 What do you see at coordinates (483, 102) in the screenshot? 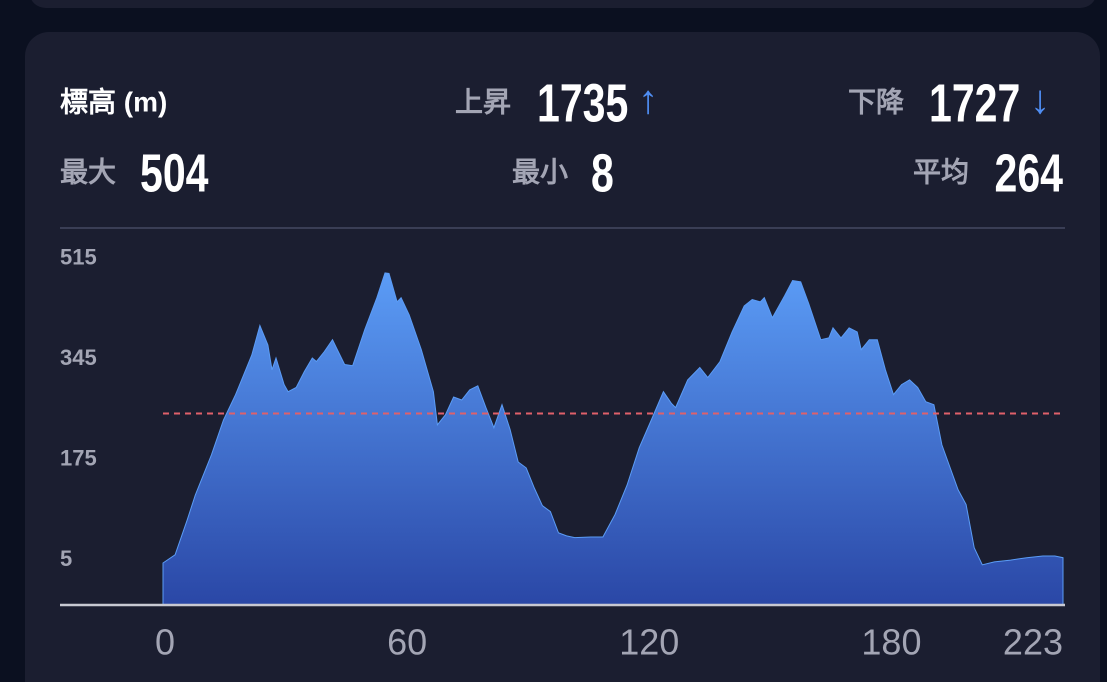
I see `stat-label: 上昇` at bounding box center [483, 102].